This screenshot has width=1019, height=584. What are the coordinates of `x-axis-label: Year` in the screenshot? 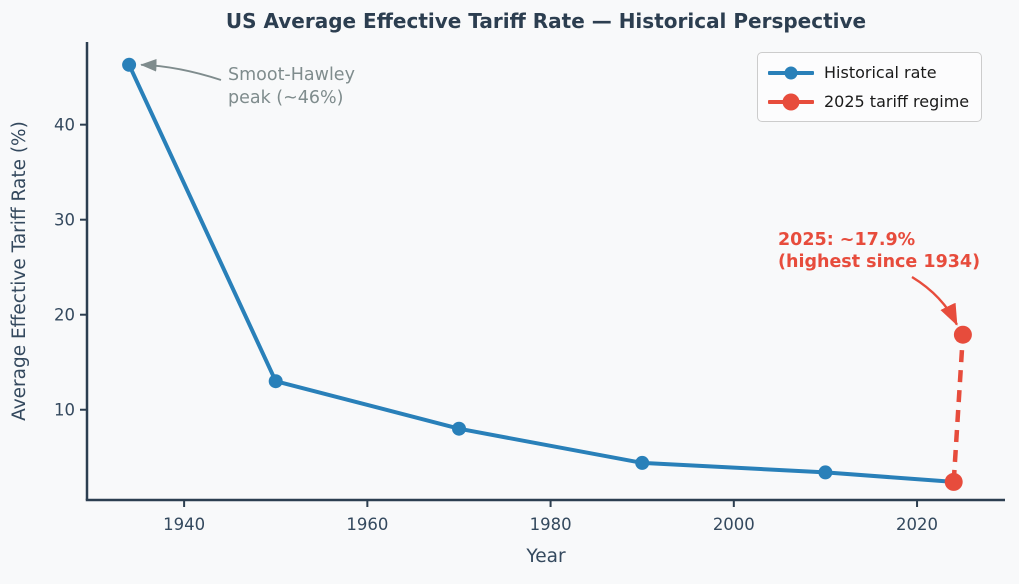 It's located at (545, 556).